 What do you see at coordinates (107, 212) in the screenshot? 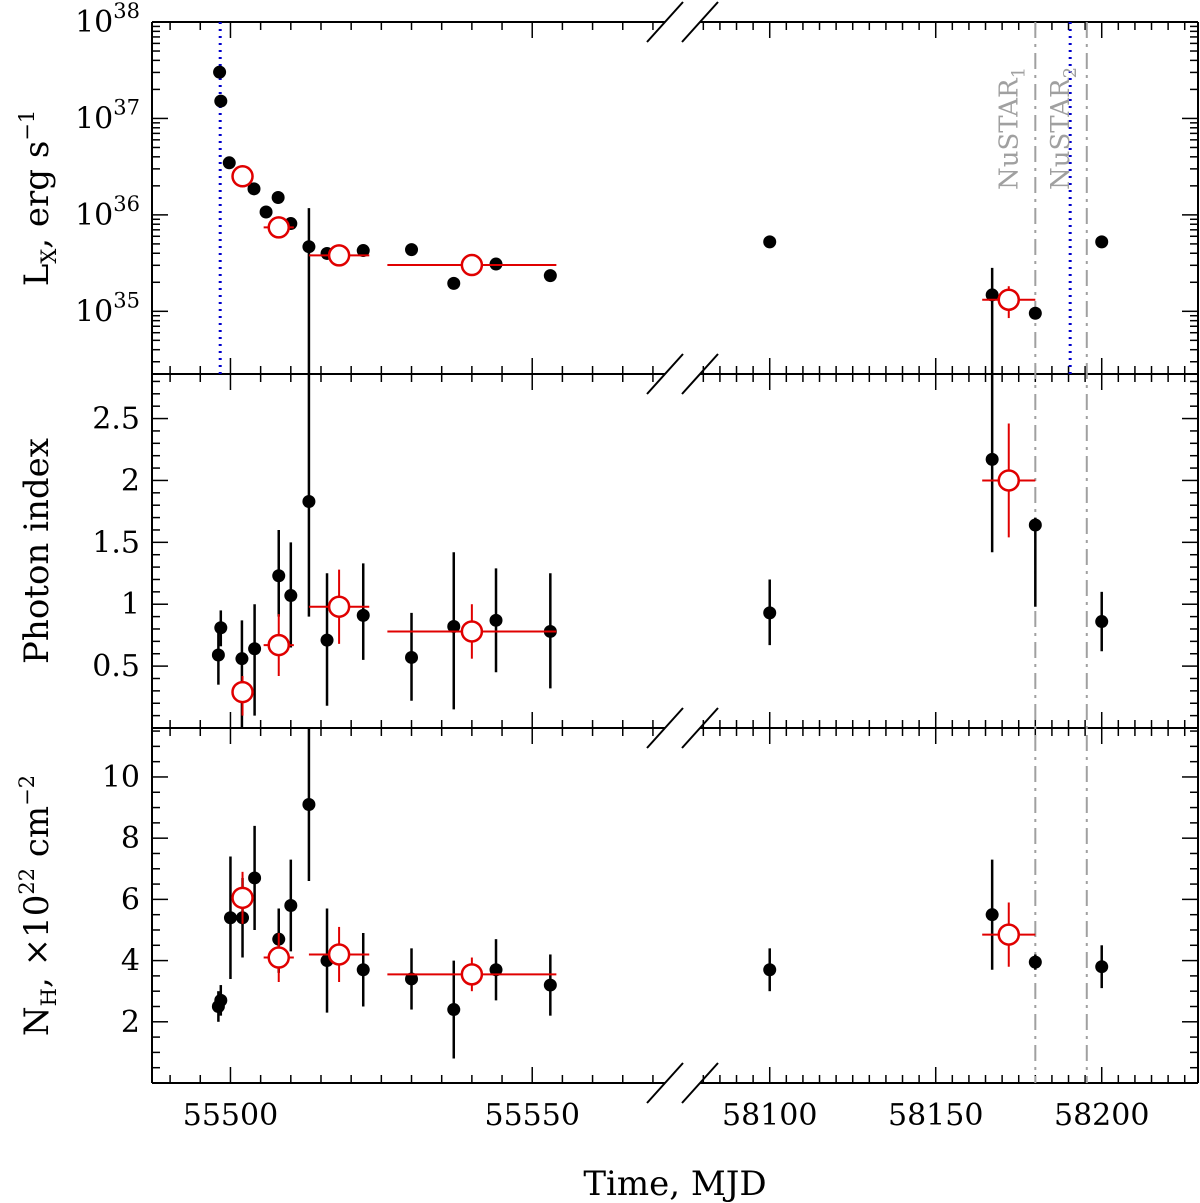
I see `y-tick-label-36: 1036` at bounding box center [107, 212].